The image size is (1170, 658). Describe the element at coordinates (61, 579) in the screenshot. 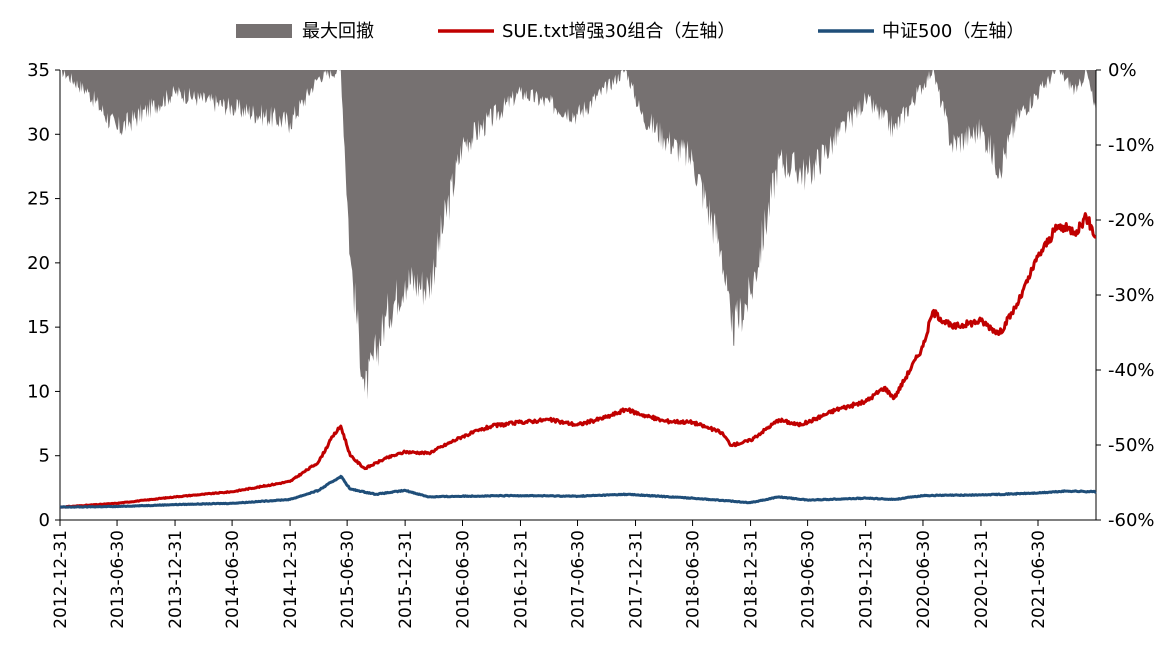

I see `x-tick-label: 2012-12-31` at that location.